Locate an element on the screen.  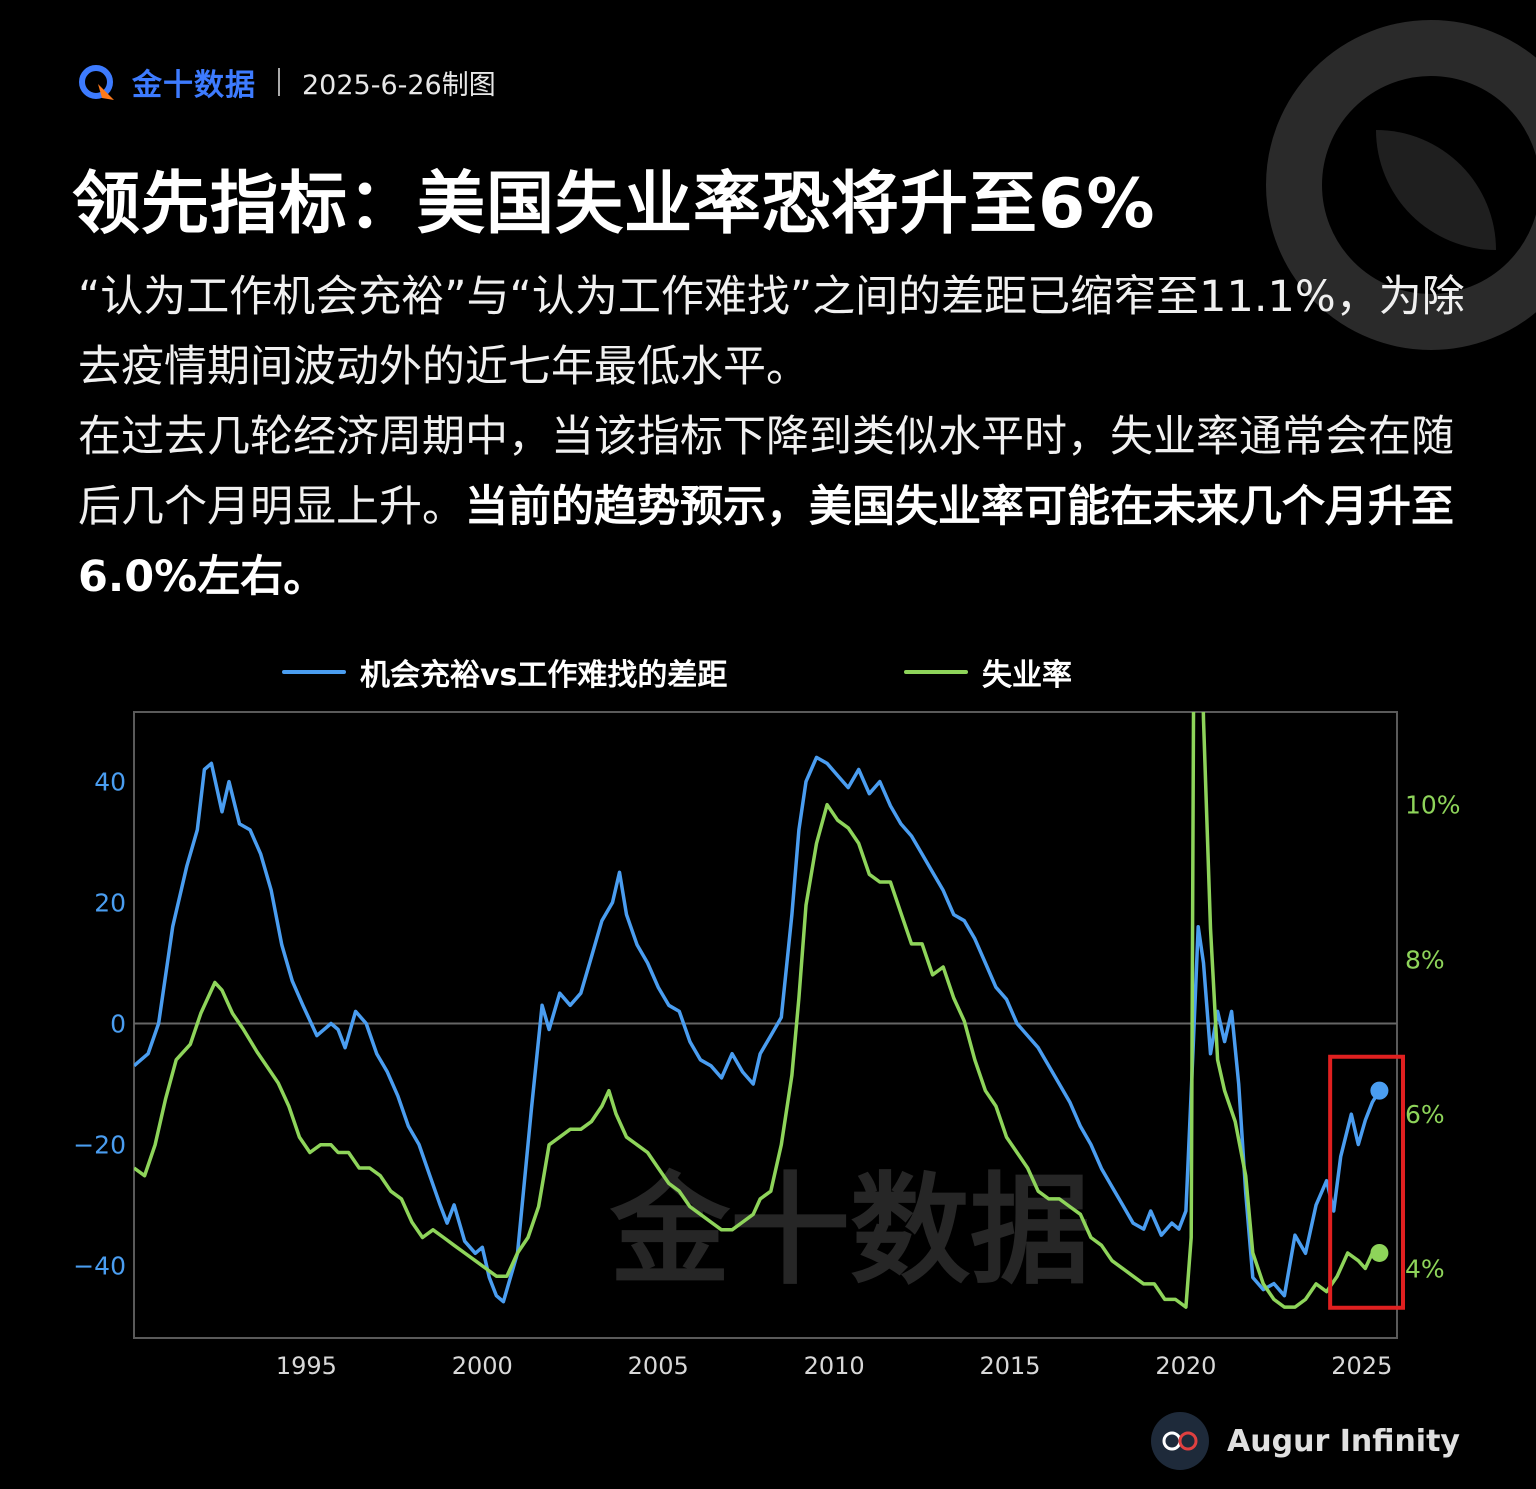
x-tick-label: 1995 is located at coordinates (306, 1366).